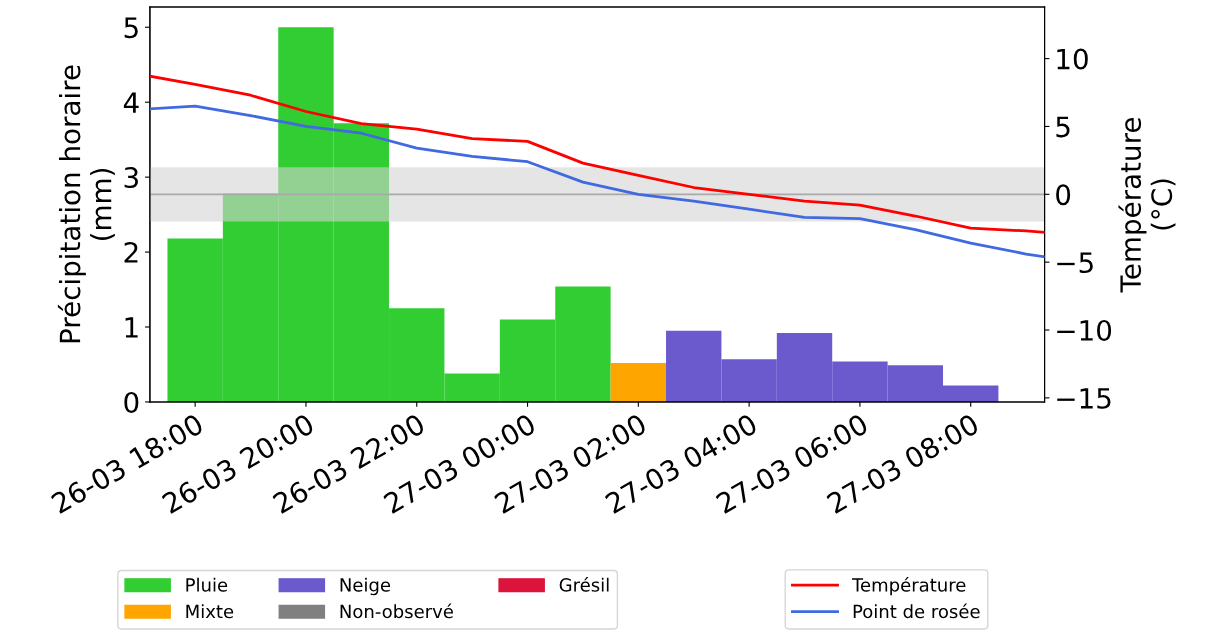 The width and height of the screenshot is (1209, 638). What do you see at coordinates (1063, 127) in the screenshot?
I see `y2-tick-label: 5` at bounding box center [1063, 127].